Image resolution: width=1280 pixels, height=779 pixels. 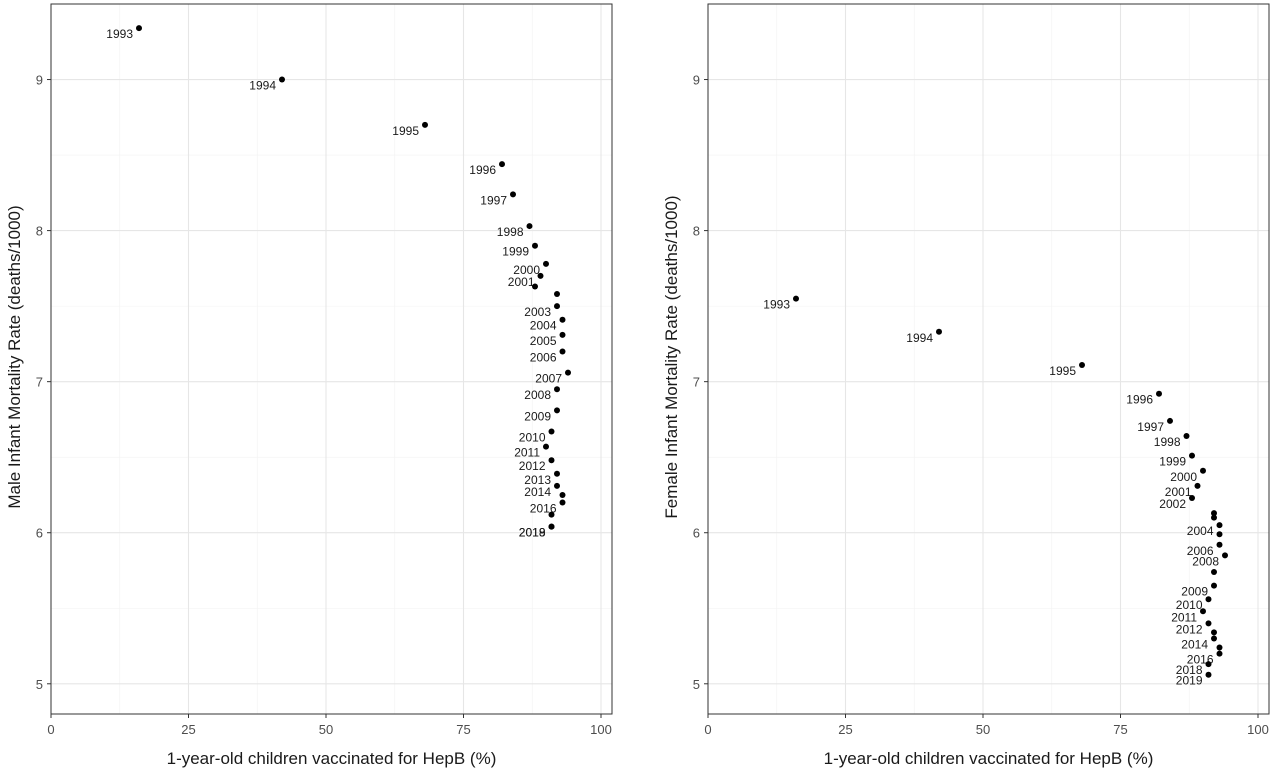 What do you see at coordinates (1189, 629) in the screenshot?
I see `point-label: 2012` at bounding box center [1189, 629].